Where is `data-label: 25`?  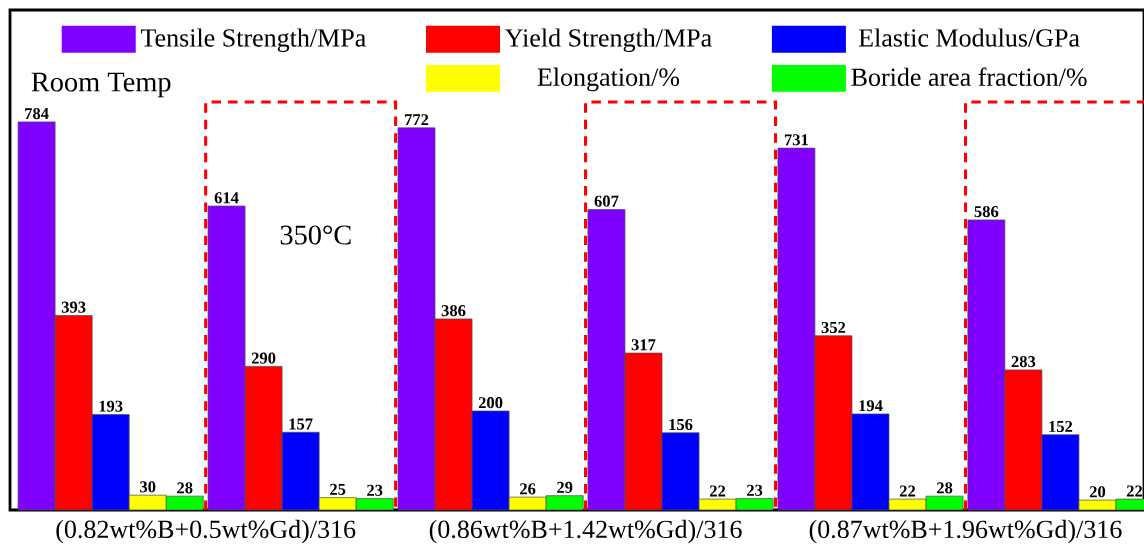 data-label: 25 is located at coordinates (338, 489).